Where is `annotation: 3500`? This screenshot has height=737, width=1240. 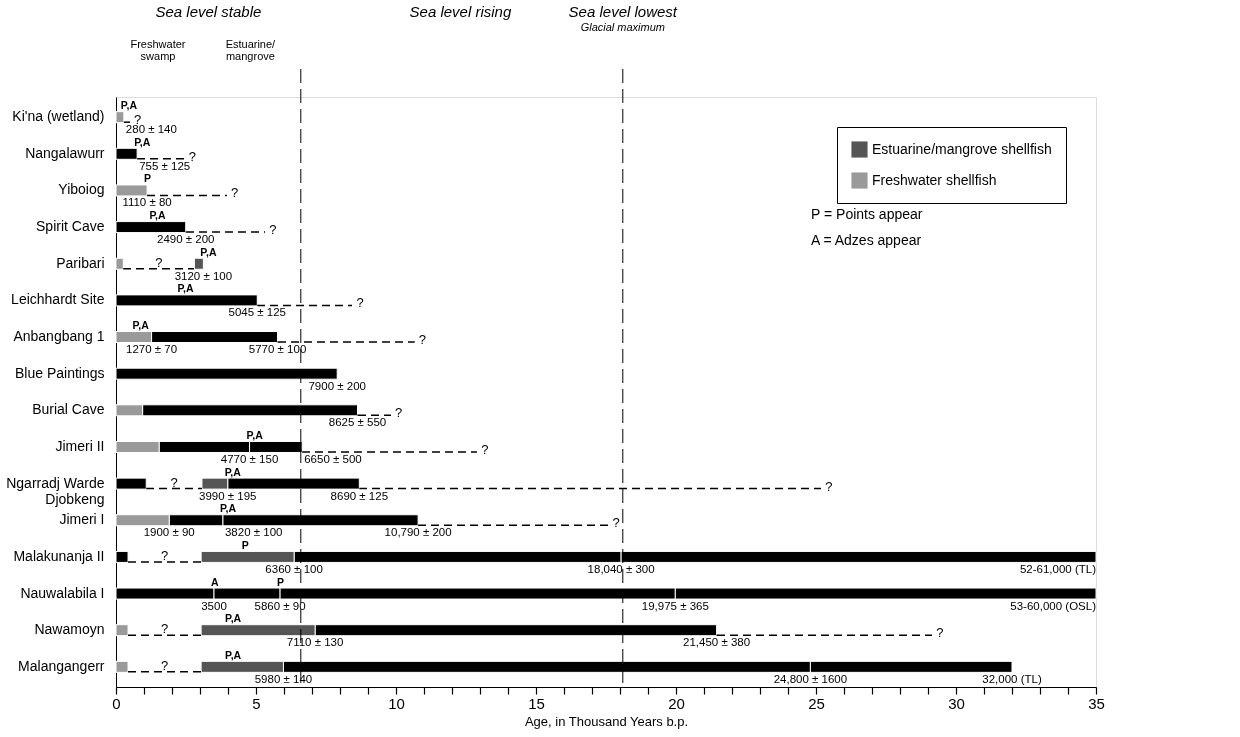
annotation: 3500 is located at coordinates (214, 605).